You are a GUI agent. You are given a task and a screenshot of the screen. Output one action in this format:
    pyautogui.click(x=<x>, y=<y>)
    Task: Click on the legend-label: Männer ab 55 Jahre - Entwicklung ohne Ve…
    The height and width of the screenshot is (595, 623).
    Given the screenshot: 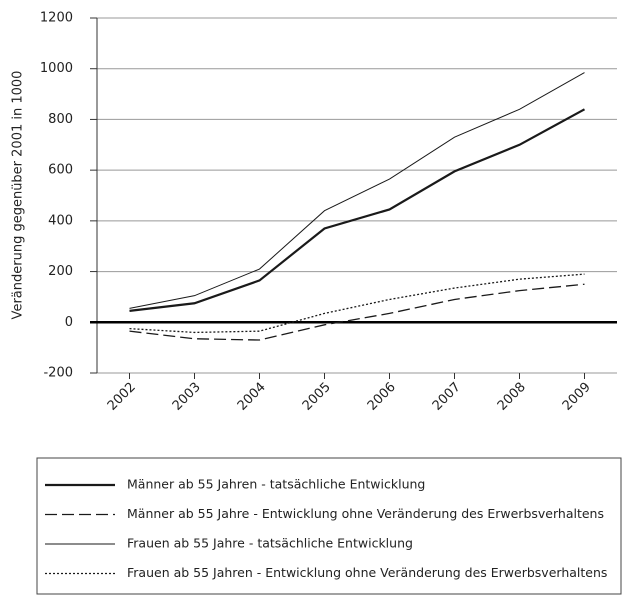 What is the action you would take?
    pyautogui.click(x=365, y=513)
    